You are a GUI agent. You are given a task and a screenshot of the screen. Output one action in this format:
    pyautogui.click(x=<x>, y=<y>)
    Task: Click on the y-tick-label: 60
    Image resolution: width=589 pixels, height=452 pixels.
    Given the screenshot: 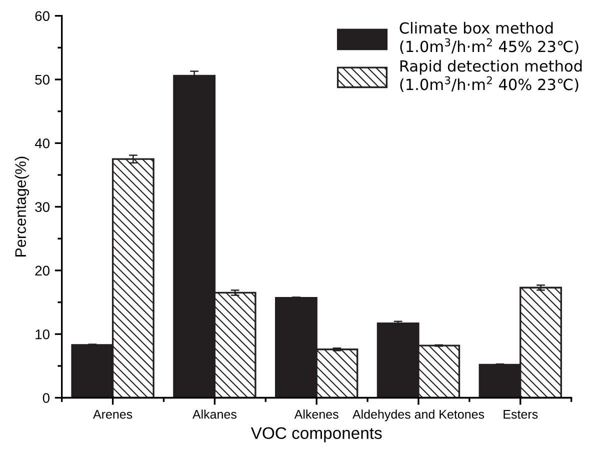 What is the action you would take?
    pyautogui.click(x=42, y=16)
    